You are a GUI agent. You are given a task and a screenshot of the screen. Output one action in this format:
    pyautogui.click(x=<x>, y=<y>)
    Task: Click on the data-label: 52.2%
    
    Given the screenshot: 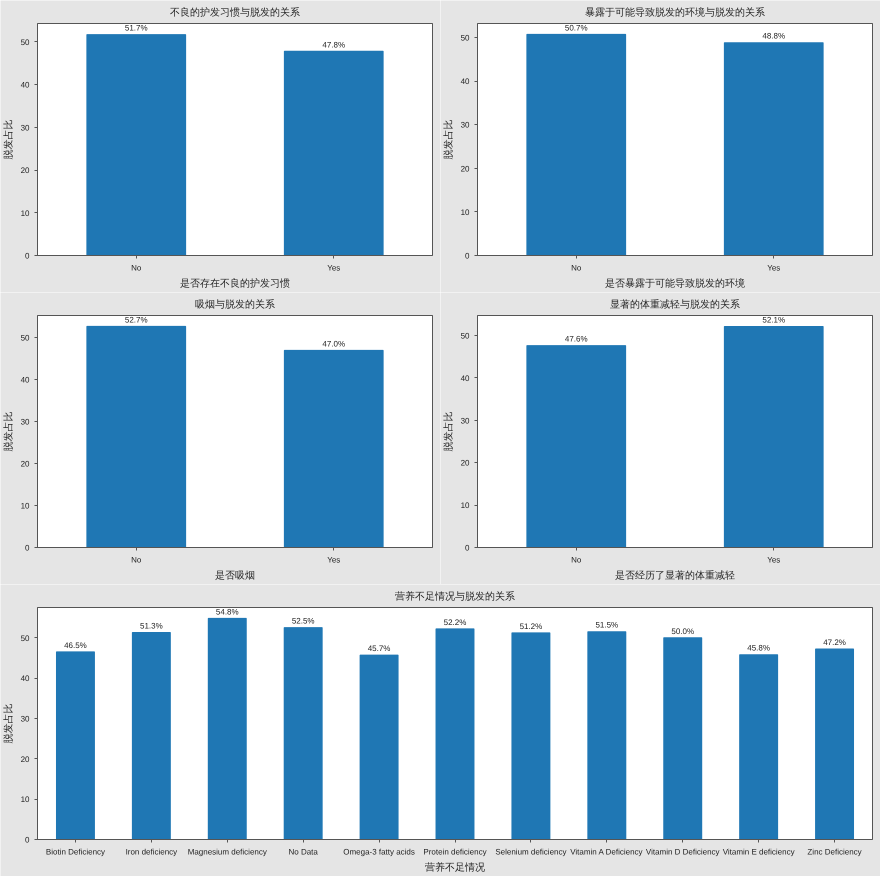 What is the action you would take?
    pyautogui.click(x=455, y=622)
    